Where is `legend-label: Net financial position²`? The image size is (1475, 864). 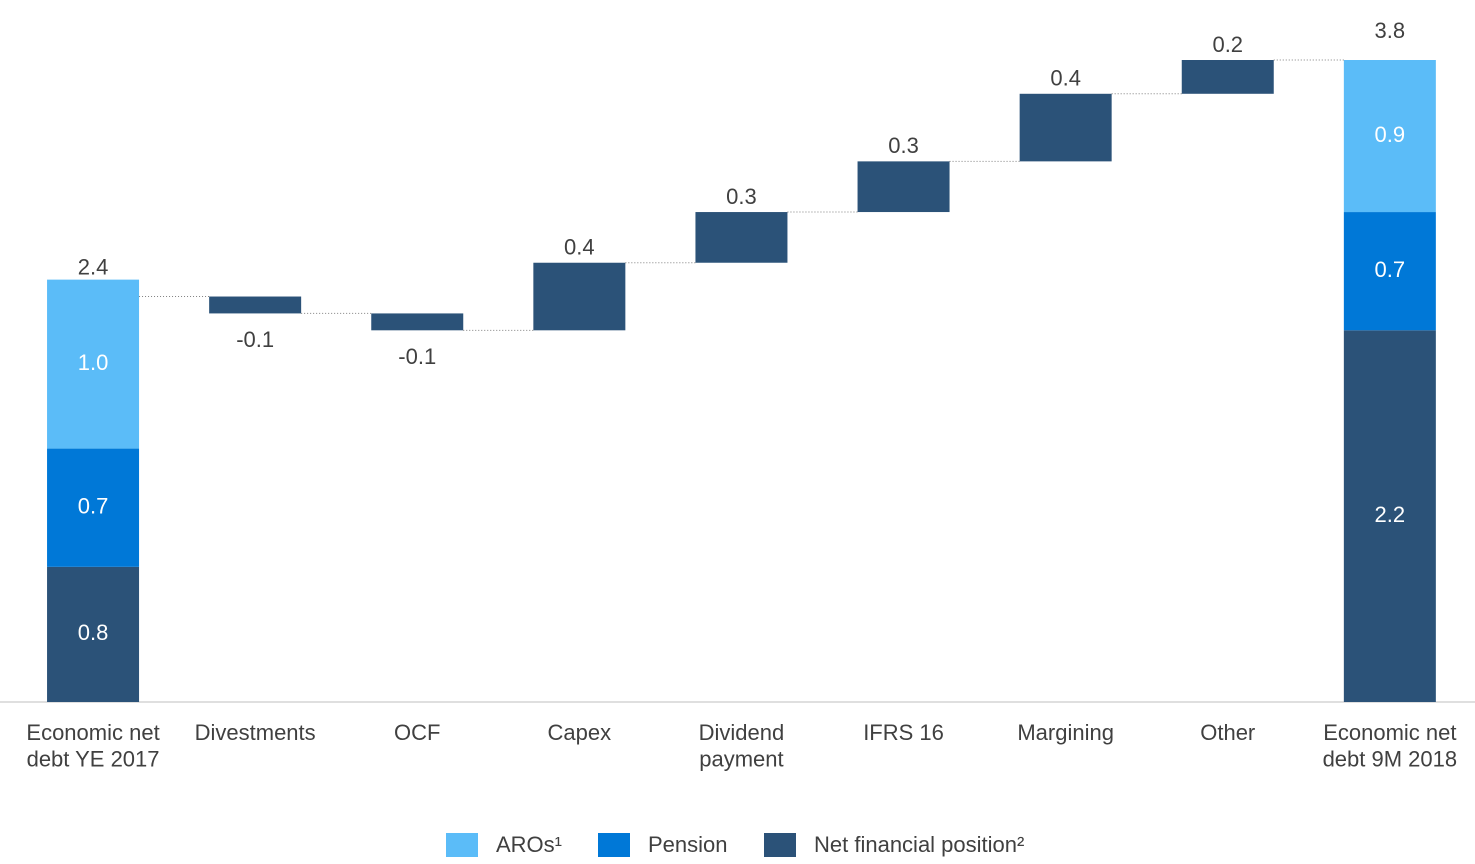 legend-label: Net financial position² is located at coordinates (919, 844).